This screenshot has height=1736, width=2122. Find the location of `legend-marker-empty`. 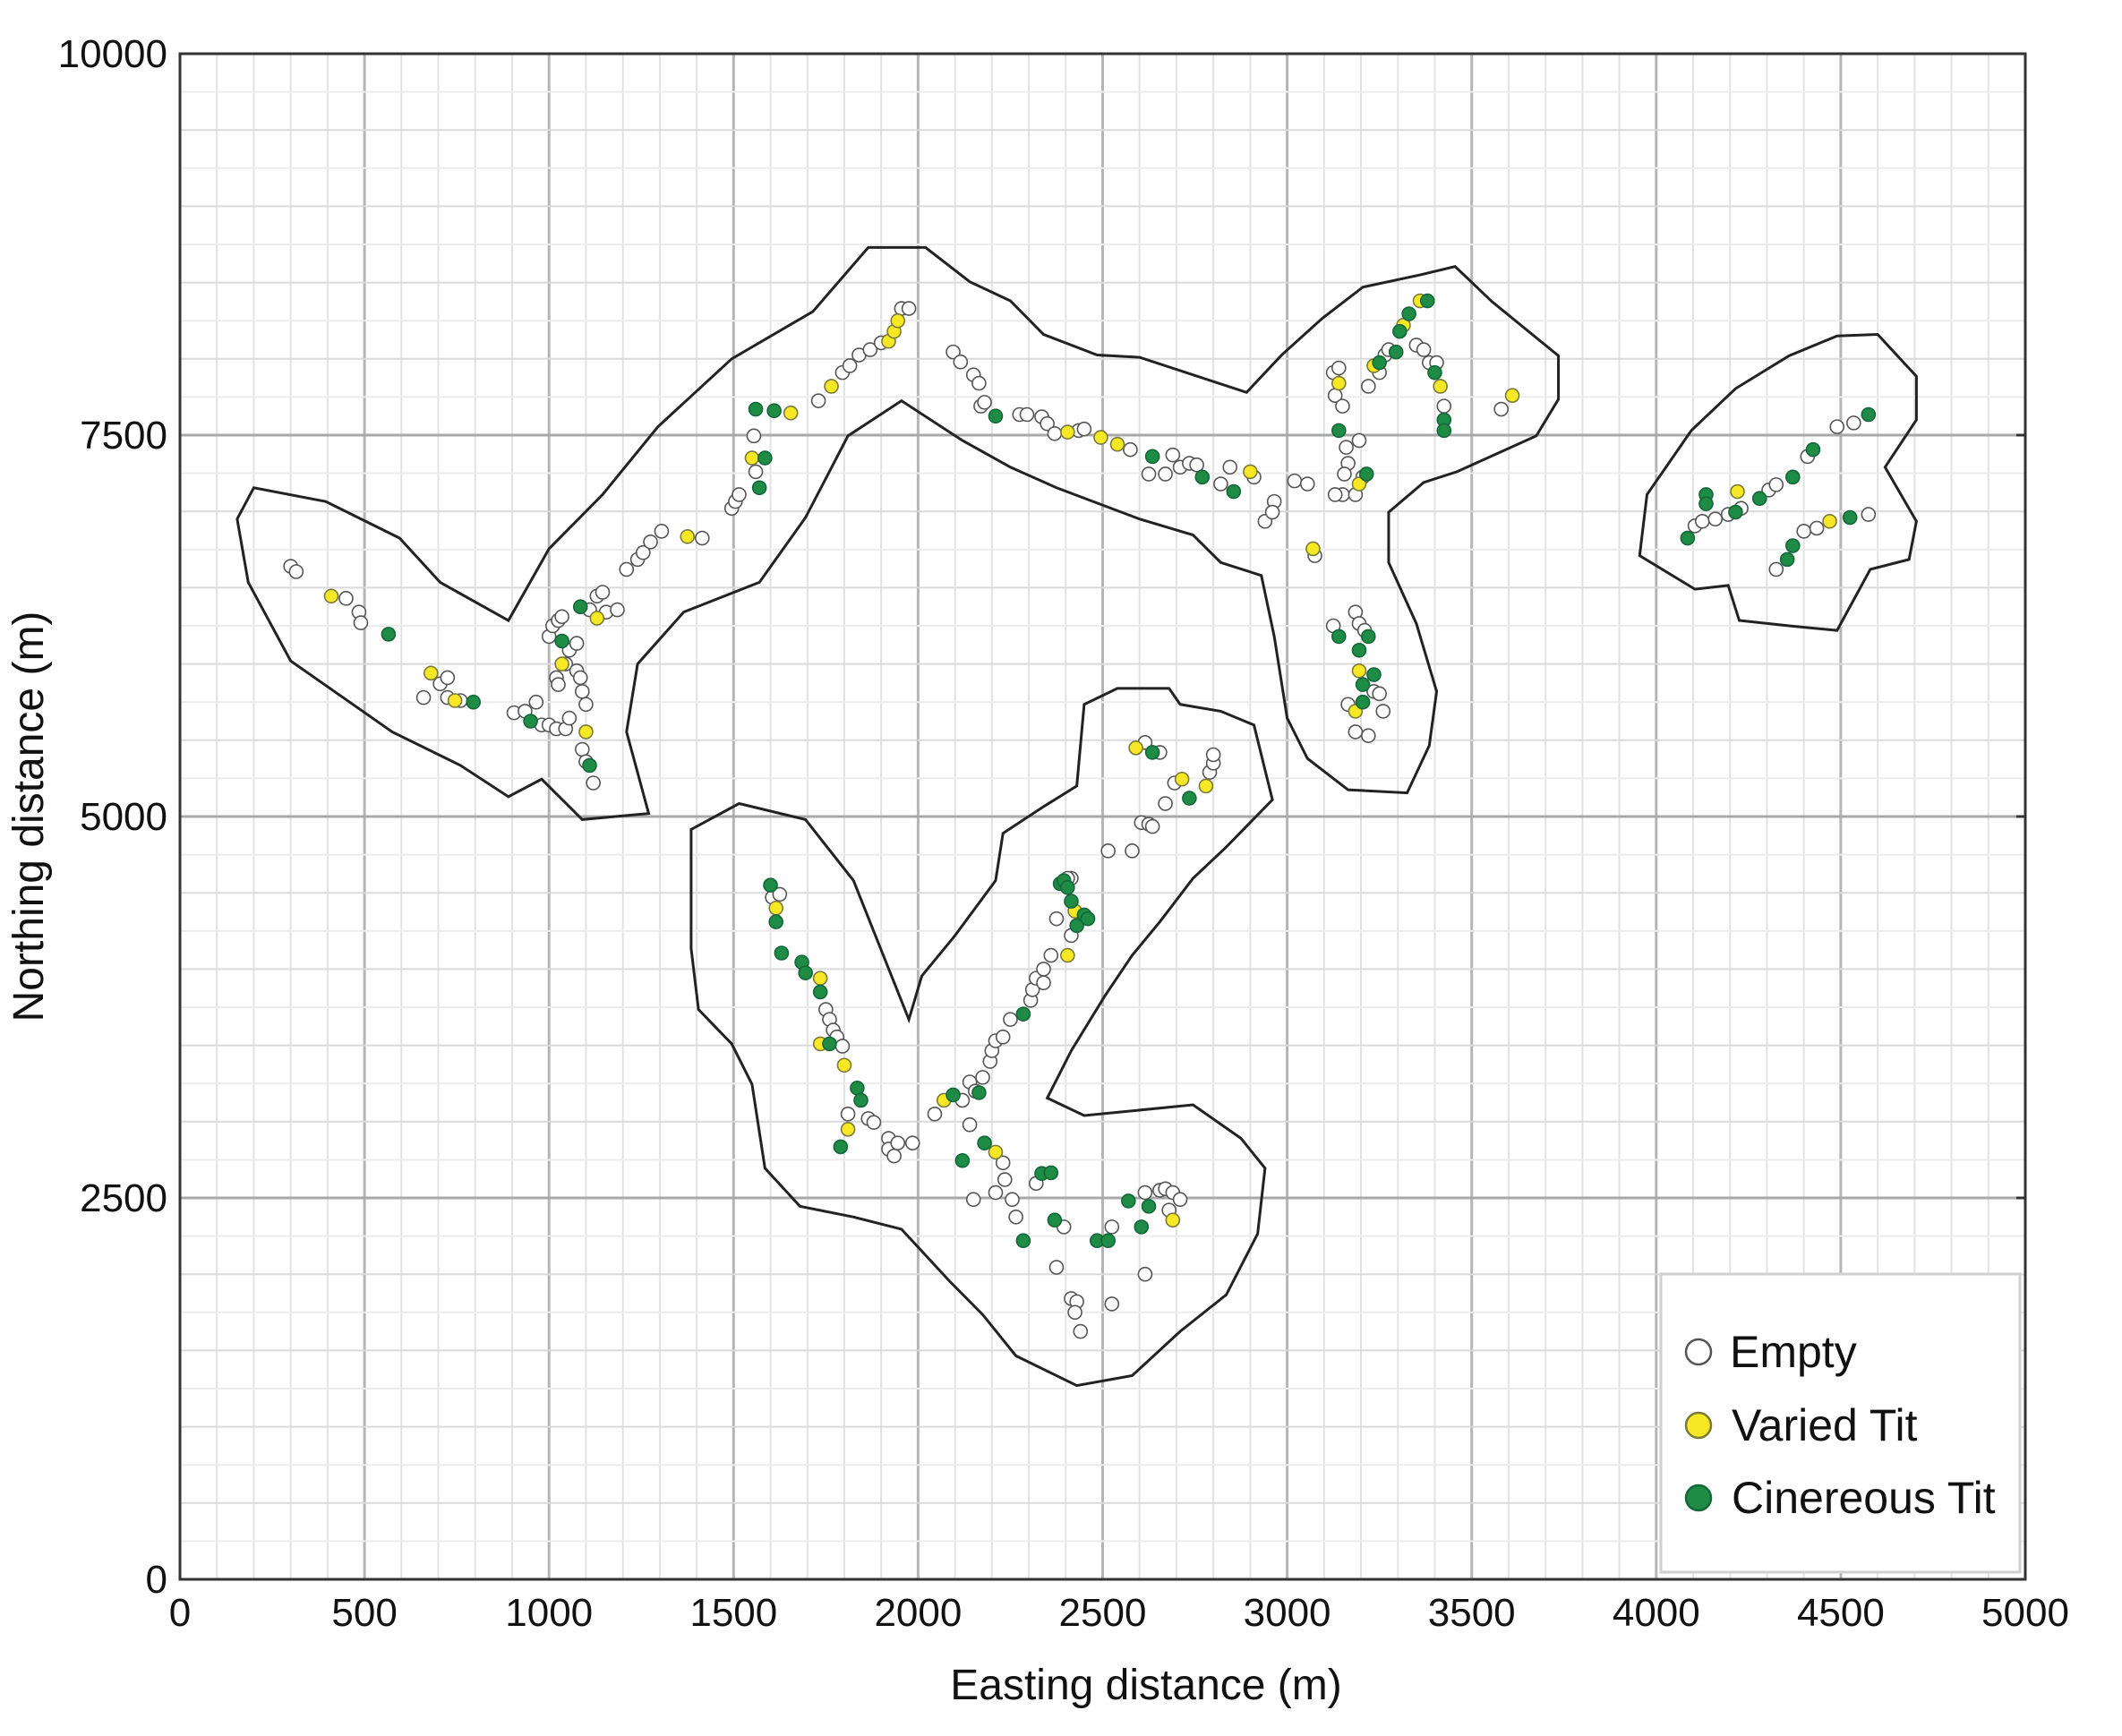

legend-marker-empty is located at coordinates (1698, 1352).